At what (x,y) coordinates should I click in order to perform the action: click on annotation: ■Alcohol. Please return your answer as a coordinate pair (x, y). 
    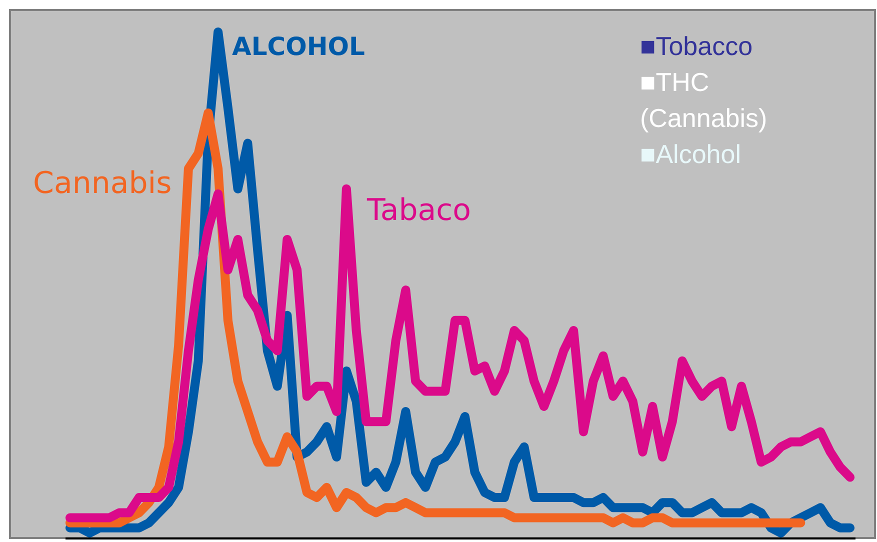
    Looking at the image, I should click on (690, 154).